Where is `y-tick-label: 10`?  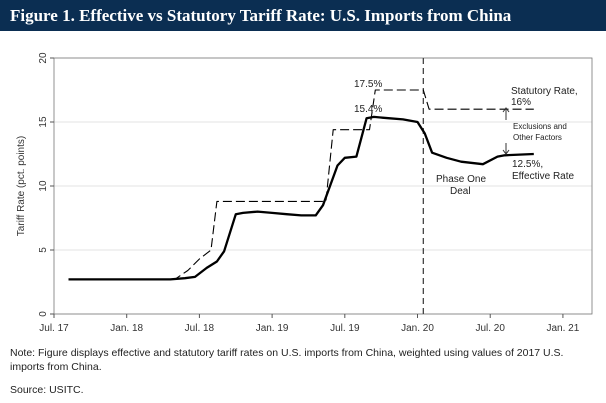 y-tick-label: 10 is located at coordinates (43, 186).